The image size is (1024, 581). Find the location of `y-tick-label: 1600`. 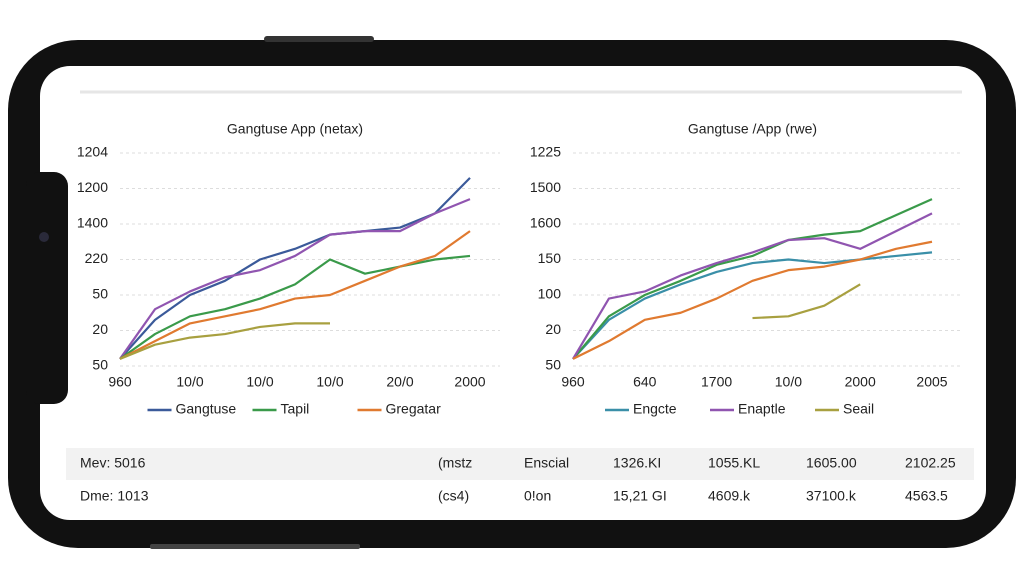

y-tick-label: 1600 is located at coordinates (545, 223).